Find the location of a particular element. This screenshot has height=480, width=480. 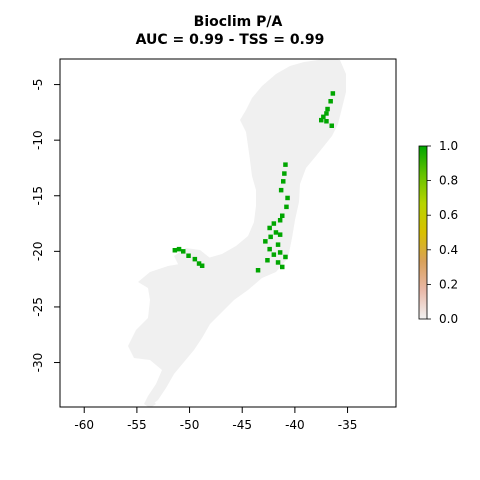

landmass-south-tail is located at coordinates (150, 401).